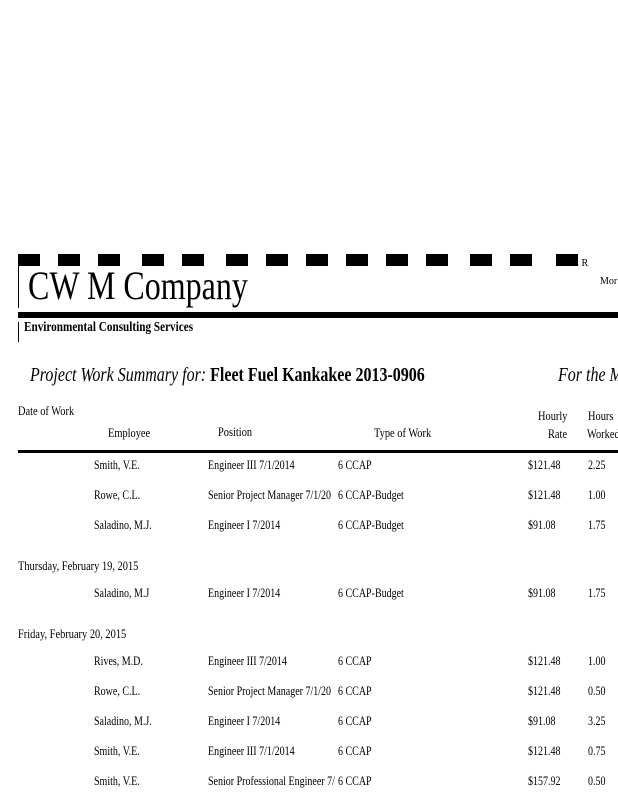 The width and height of the screenshot is (618, 800). What do you see at coordinates (609, 281) in the screenshot?
I see `address-fragment-2: Mor` at bounding box center [609, 281].